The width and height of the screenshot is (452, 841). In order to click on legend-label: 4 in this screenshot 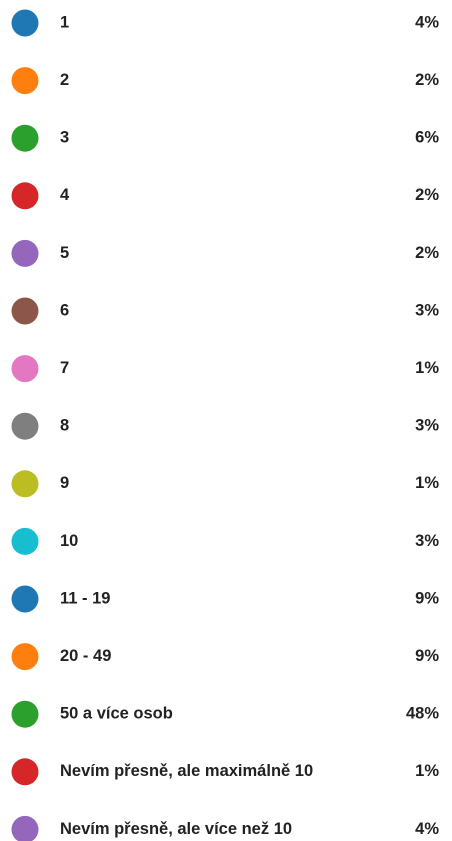, I will do `click(65, 195)`.